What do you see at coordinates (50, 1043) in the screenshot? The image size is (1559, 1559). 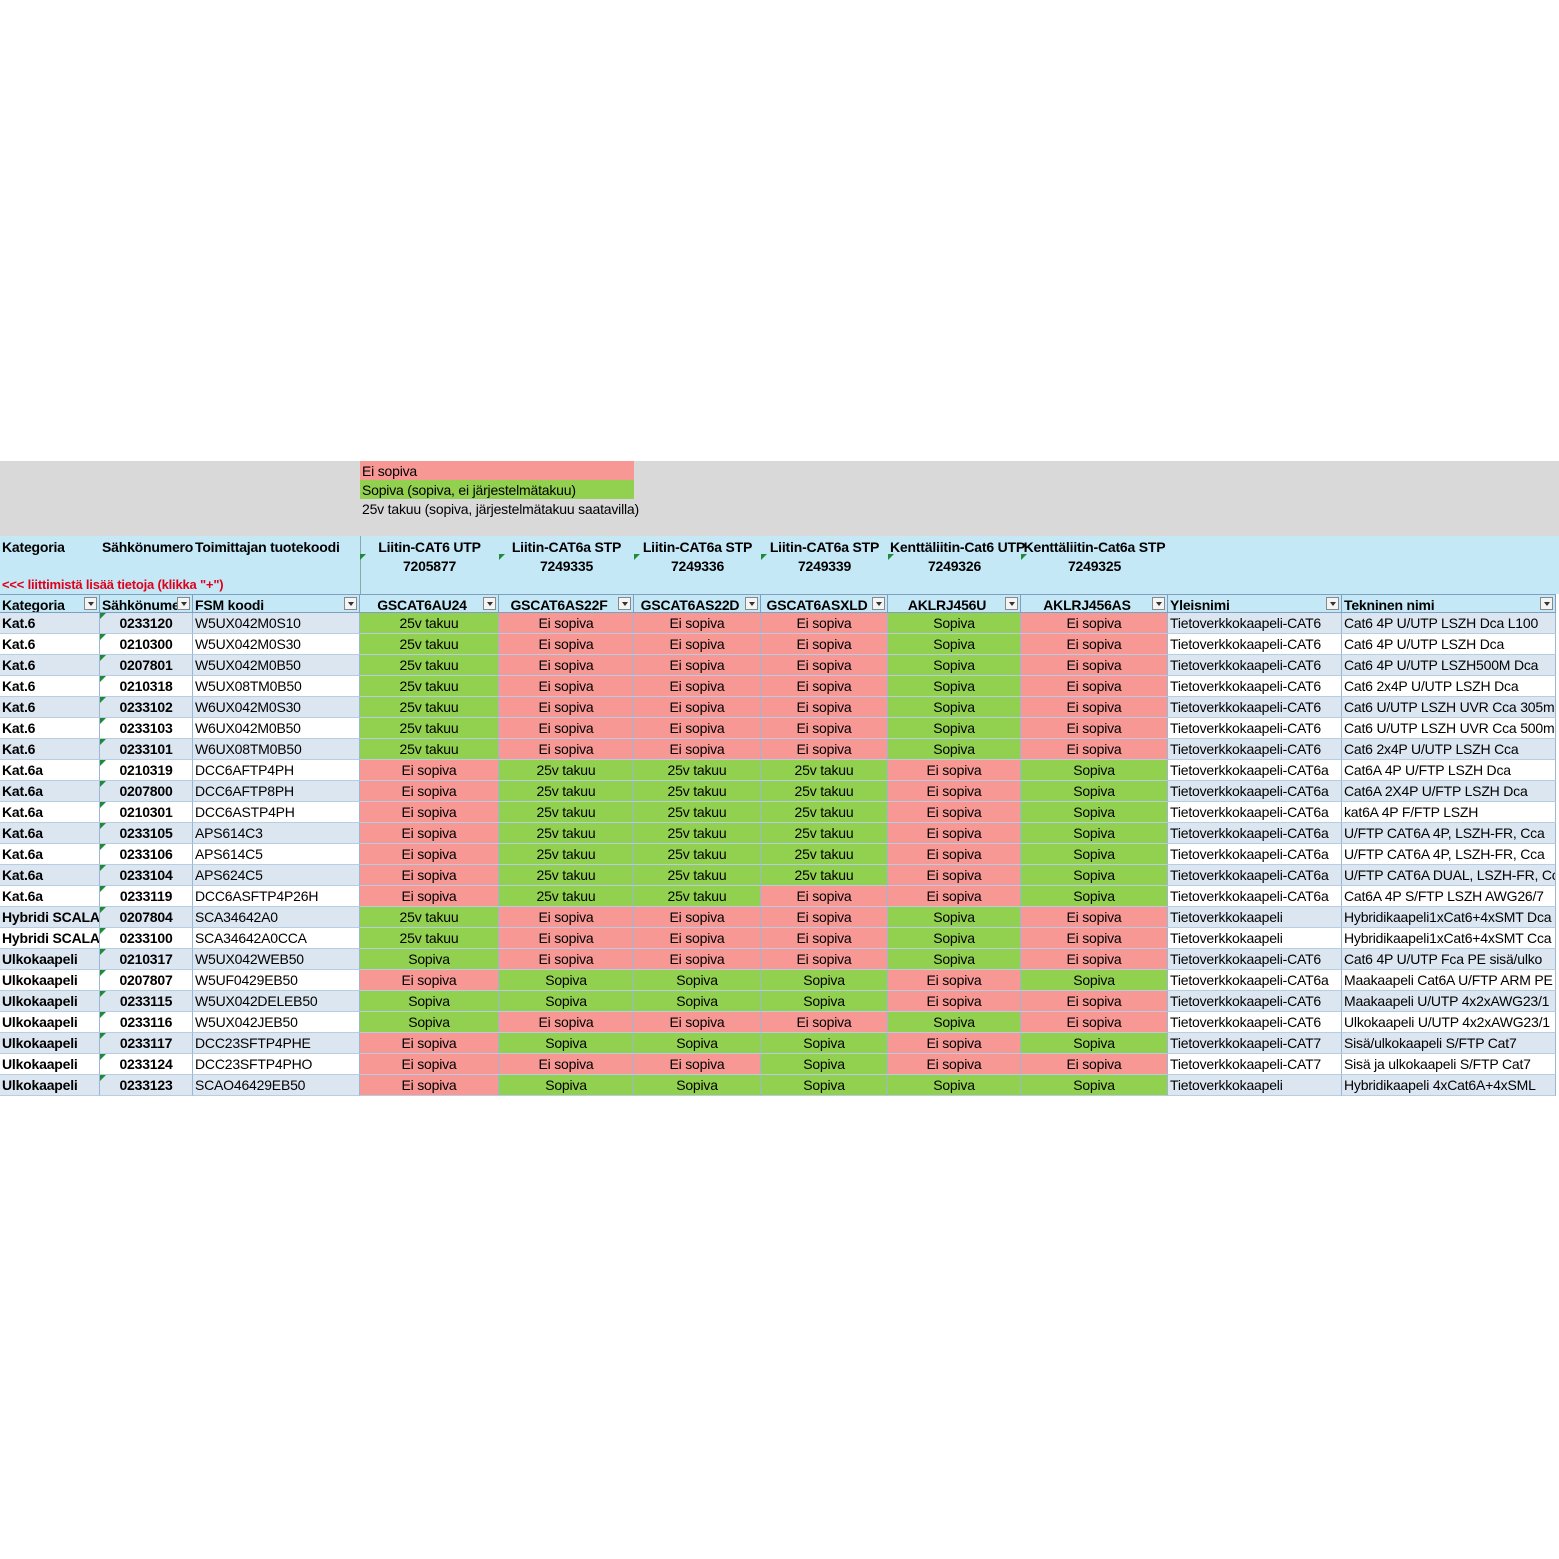 I see `cell: Ulkokaapeli` at bounding box center [50, 1043].